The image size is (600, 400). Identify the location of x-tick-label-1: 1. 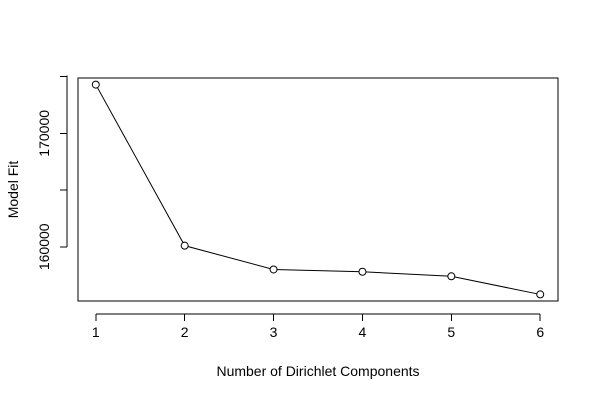
(96, 332).